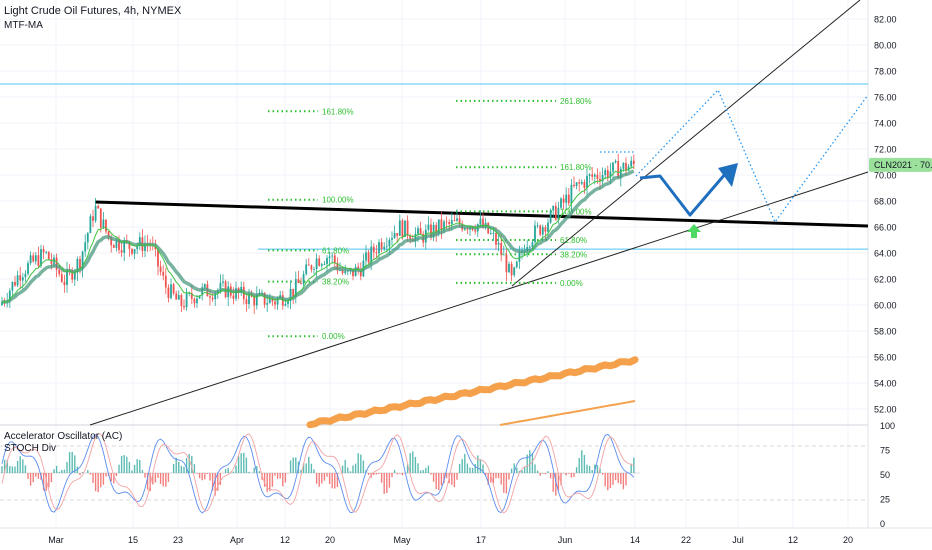 This screenshot has height=550, width=932. Describe the element at coordinates (882, 524) in the screenshot. I see `osc-tick-label: 0` at that location.